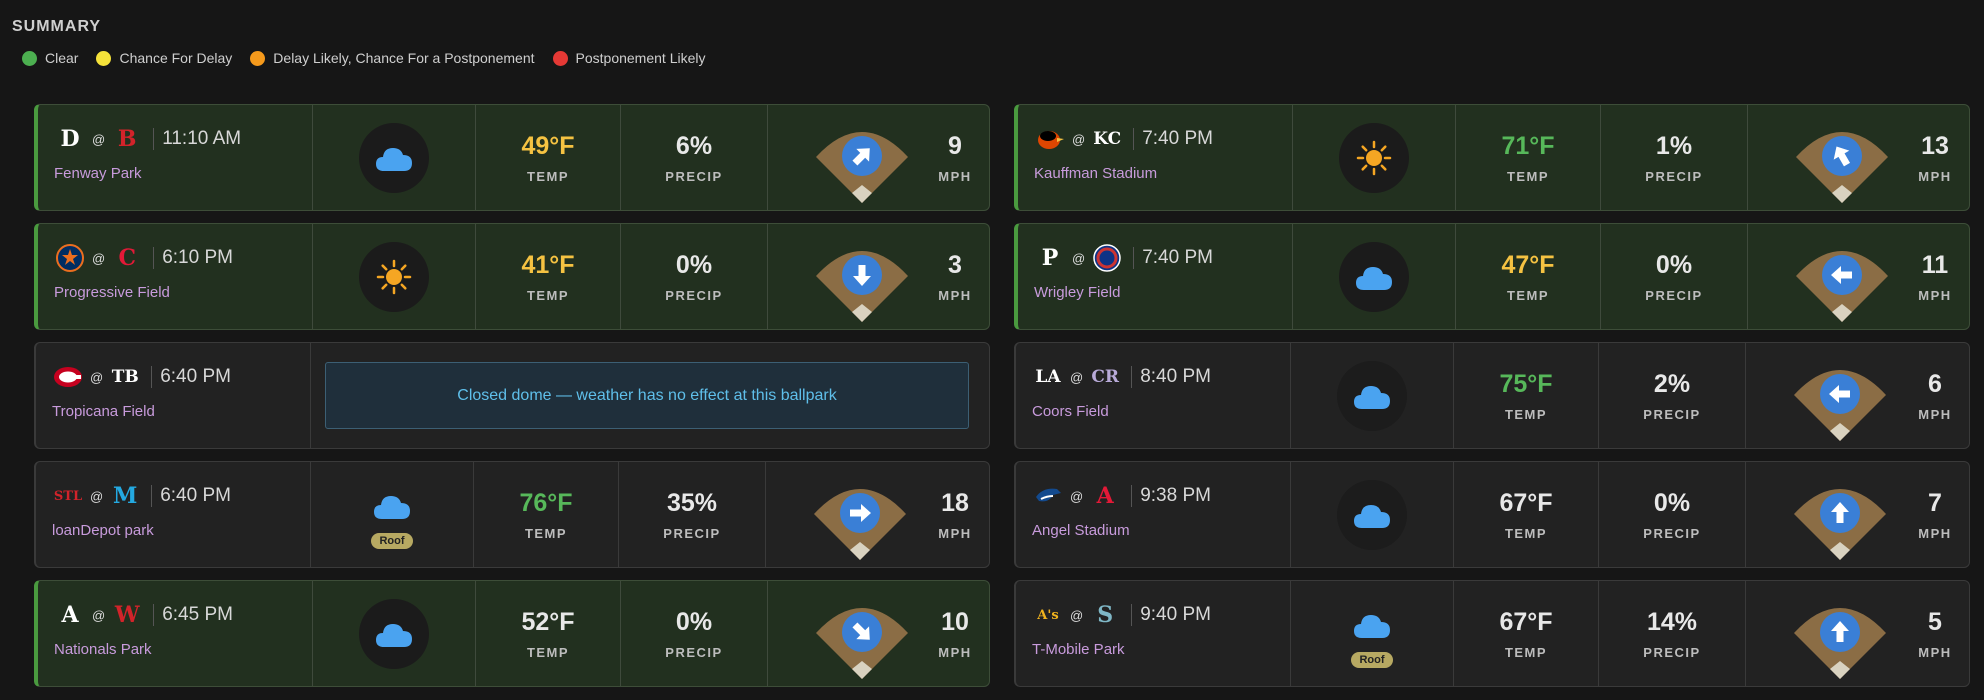 The width and height of the screenshot is (1984, 700). I want to click on sun-icon, so click(1374, 157).